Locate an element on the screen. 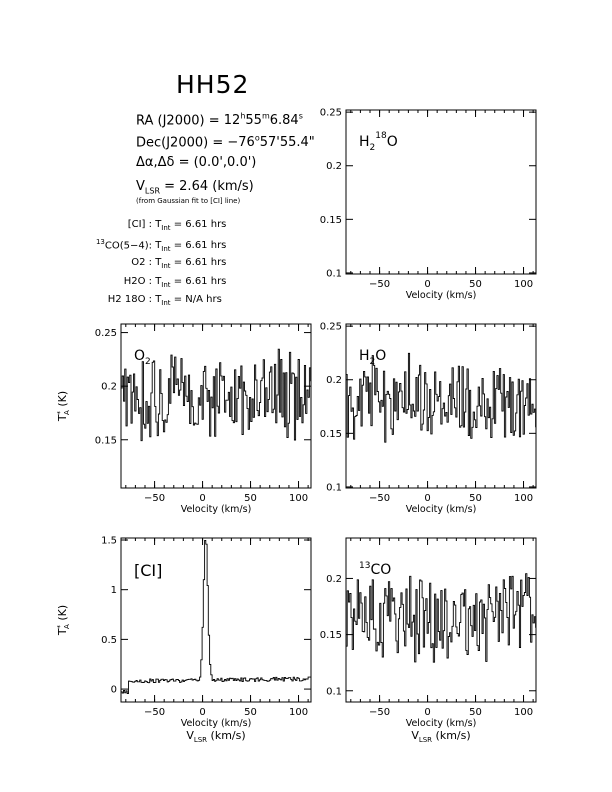  vlsr-label: VLSR is located at coordinates (148, 187).